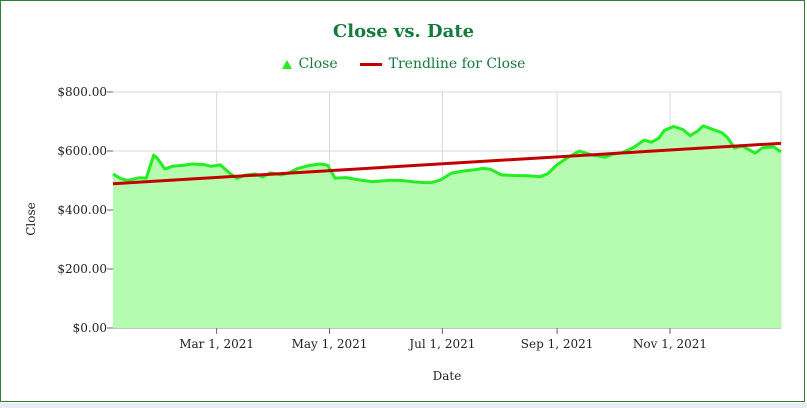 Image resolution: width=807 pixels, height=408 pixels. Describe the element at coordinates (557, 344) in the screenshot. I see `x-tick-label: Sep 1, 2021` at that location.